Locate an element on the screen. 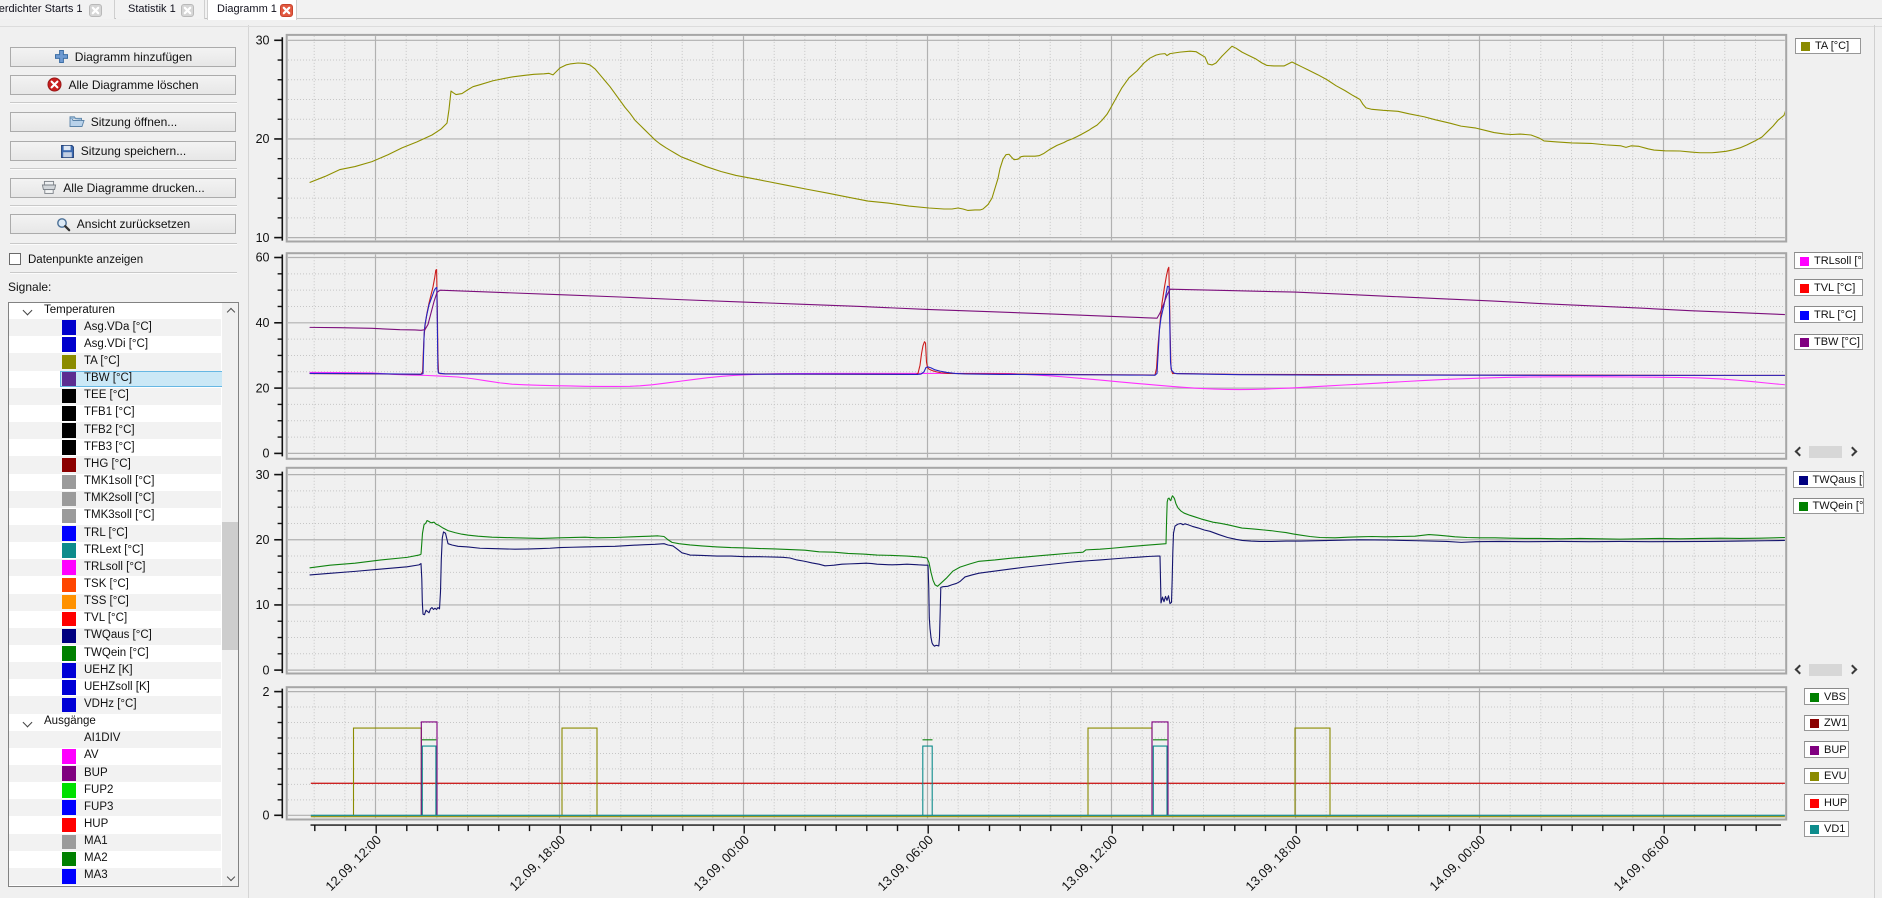  svg-text: 12.09, 18:00 is located at coordinates (537, 863).